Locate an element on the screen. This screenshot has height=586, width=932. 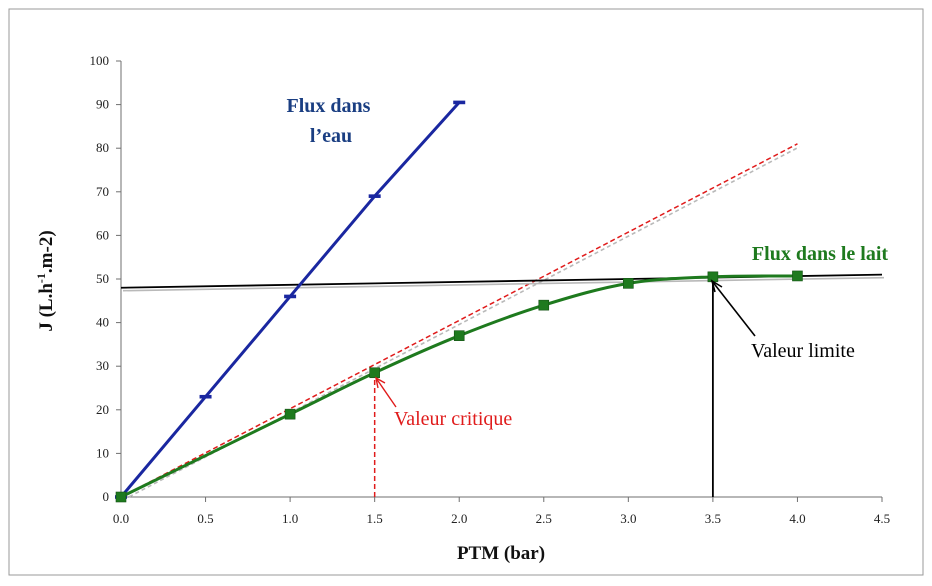
guide-shadow-limit-plateau is located at coordinates (503, 284).